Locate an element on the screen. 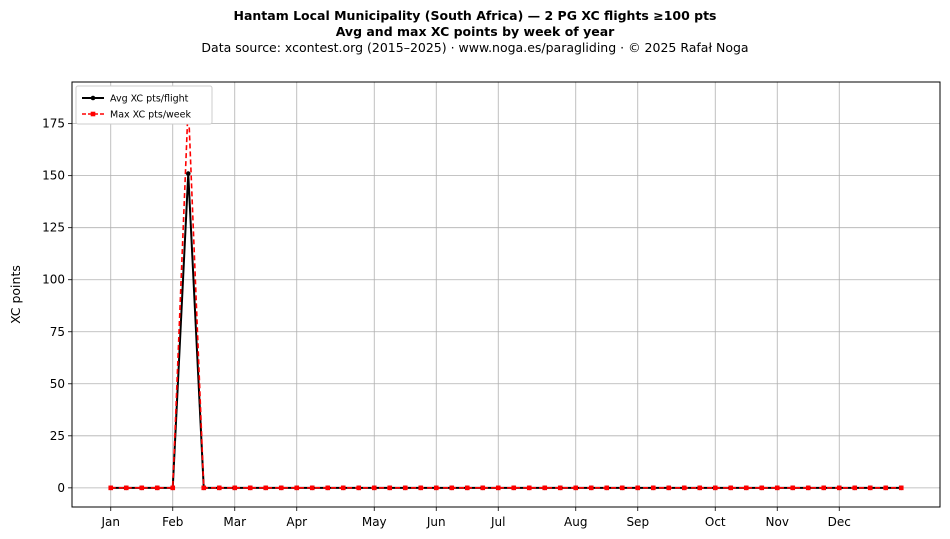 Image resolution: width=950 pixels, height=539 pixels. legend-label-0: Avg XC pts/flight is located at coordinates (149, 99).